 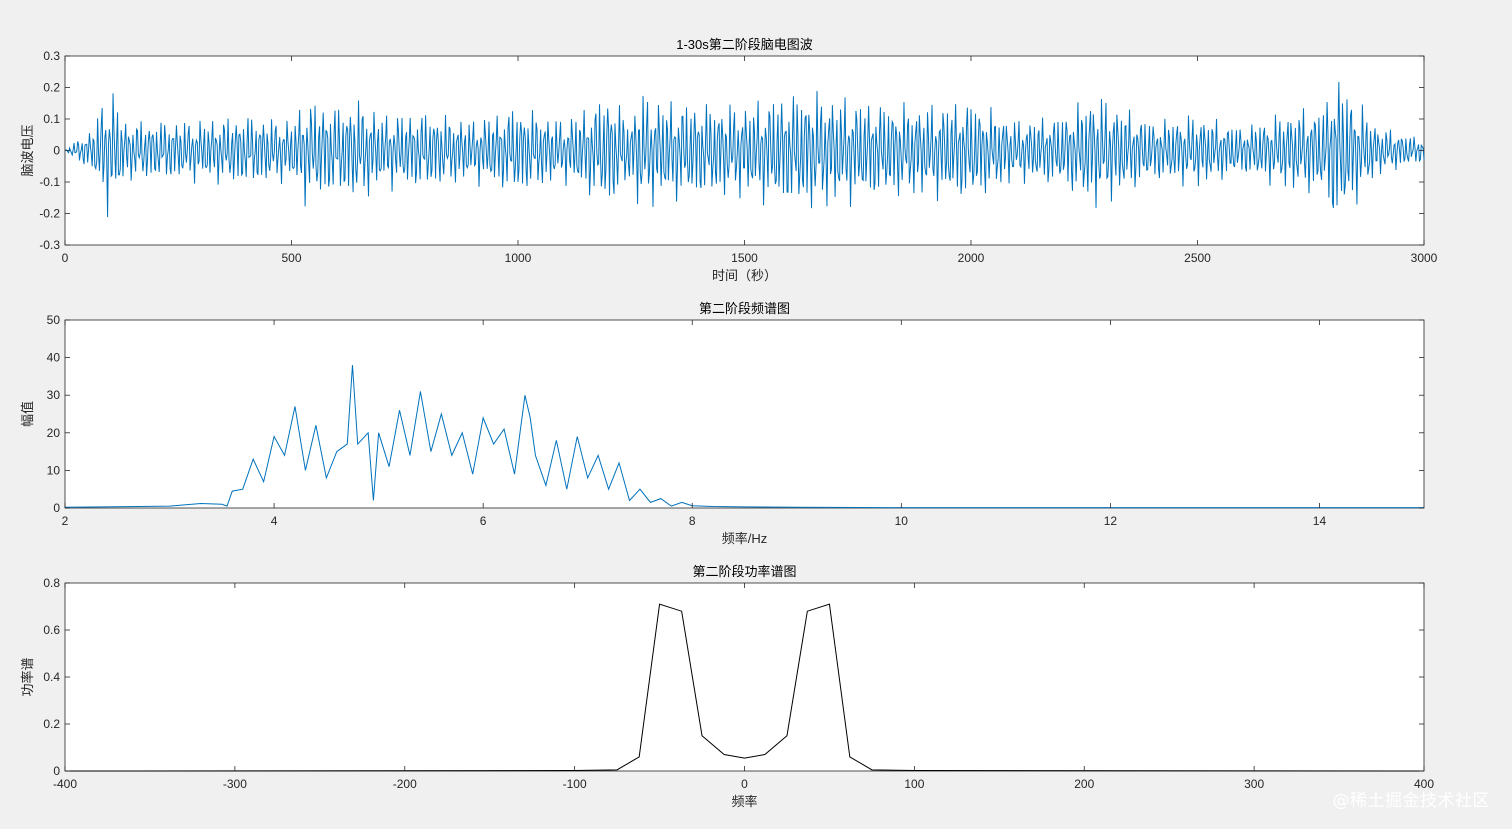 What do you see at coordinates (1424, 258) in the screenshot?
I see `x-tick-label: 3000` at bounding box center [1424, 258].